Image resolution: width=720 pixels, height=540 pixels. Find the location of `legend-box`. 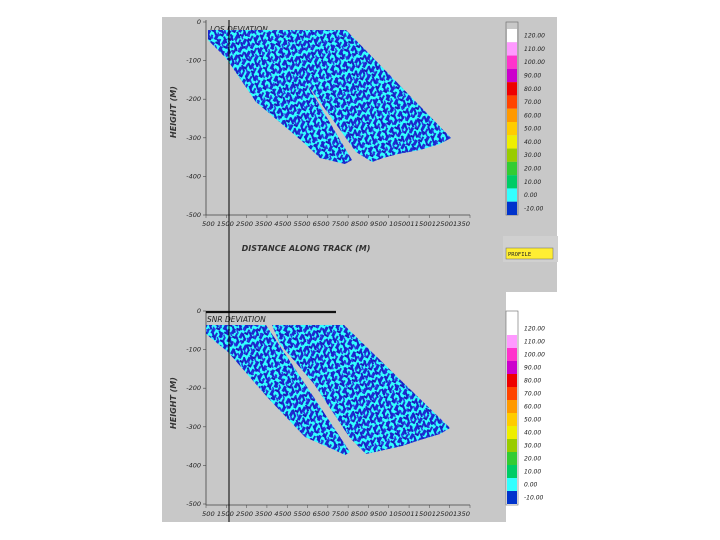

legend-box is located at coordinates (529, 253).